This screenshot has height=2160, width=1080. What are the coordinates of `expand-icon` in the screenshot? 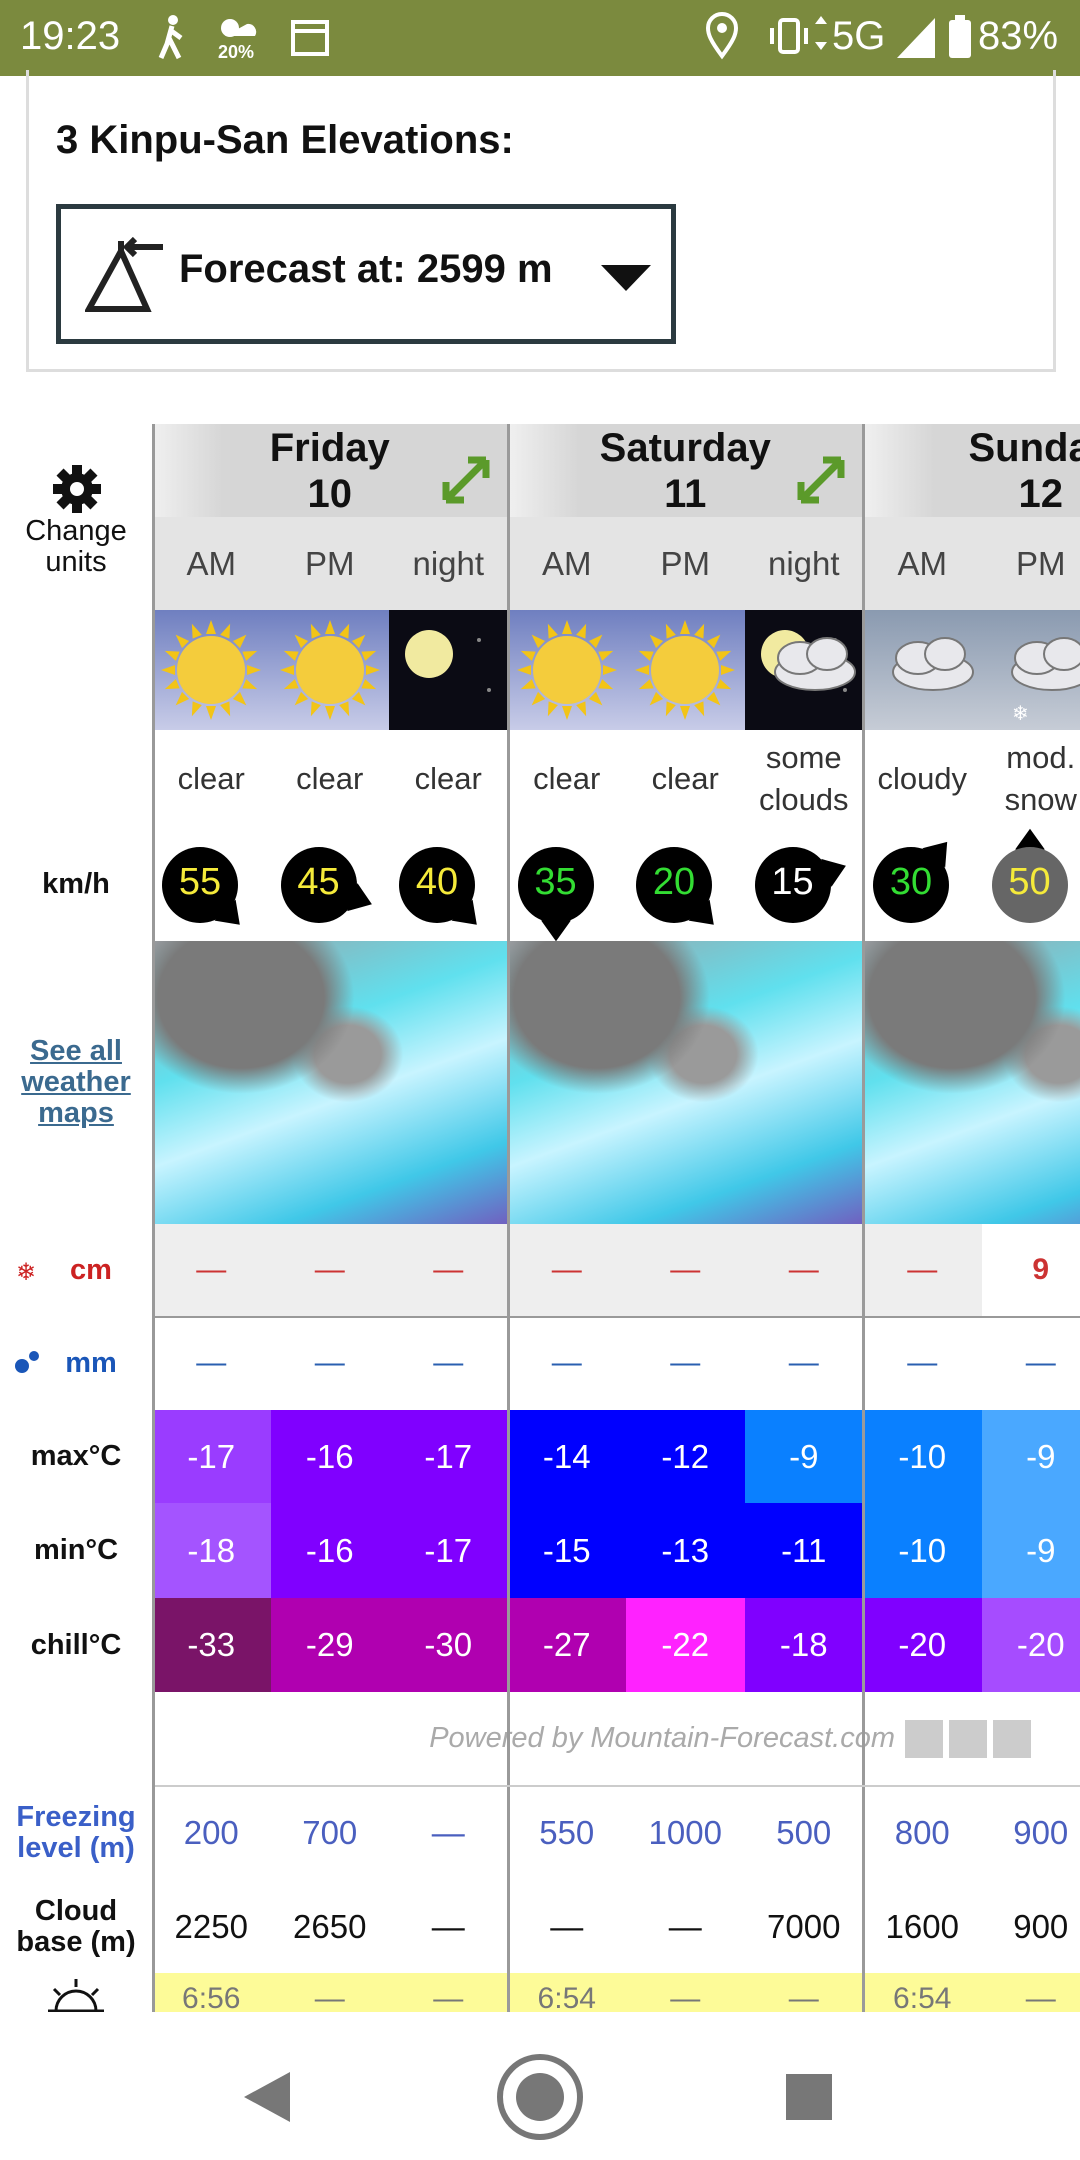 It's located at (465, 480).